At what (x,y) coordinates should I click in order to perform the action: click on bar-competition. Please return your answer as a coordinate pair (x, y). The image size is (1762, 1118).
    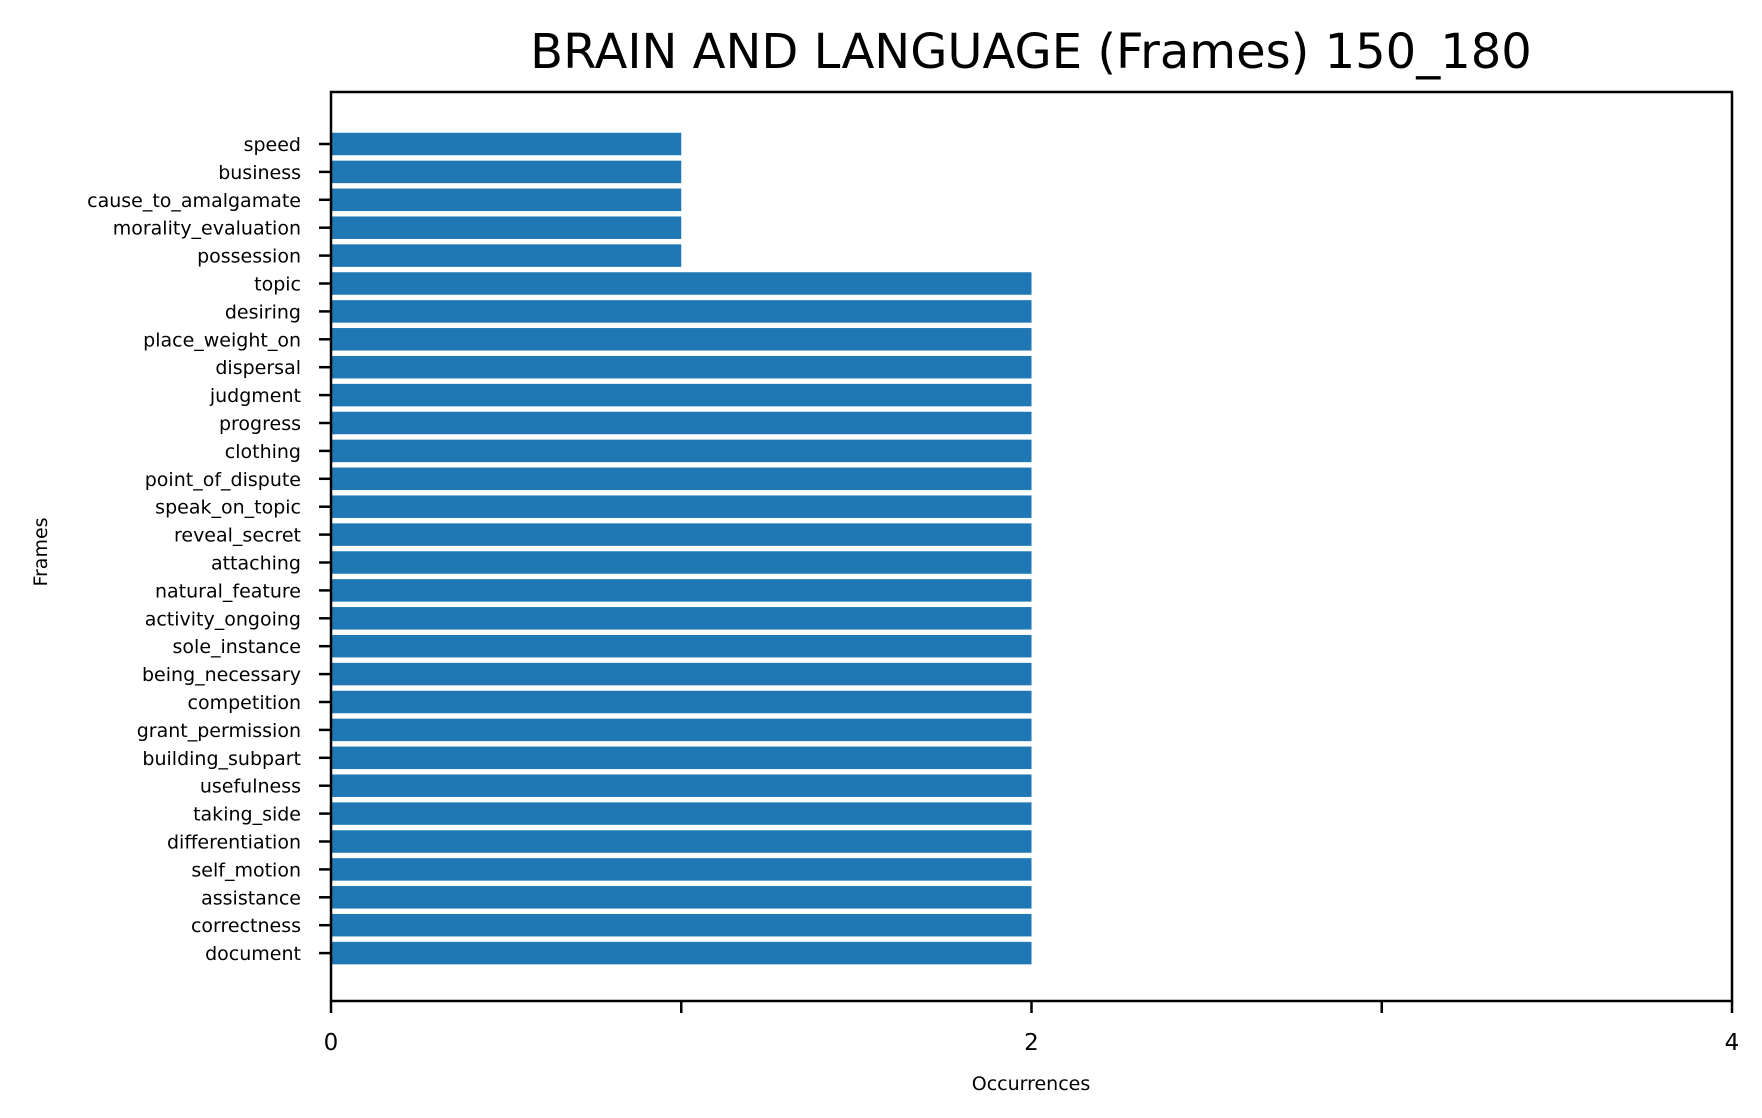
    Looking at the image, I should click on (681, 702).